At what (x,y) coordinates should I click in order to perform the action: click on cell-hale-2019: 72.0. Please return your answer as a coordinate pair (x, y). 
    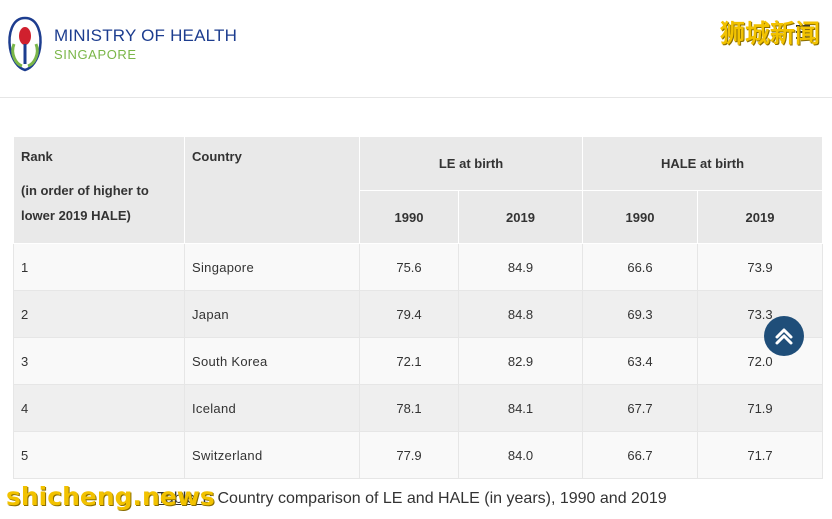
    Looking at the image, I should click on (760, 361).